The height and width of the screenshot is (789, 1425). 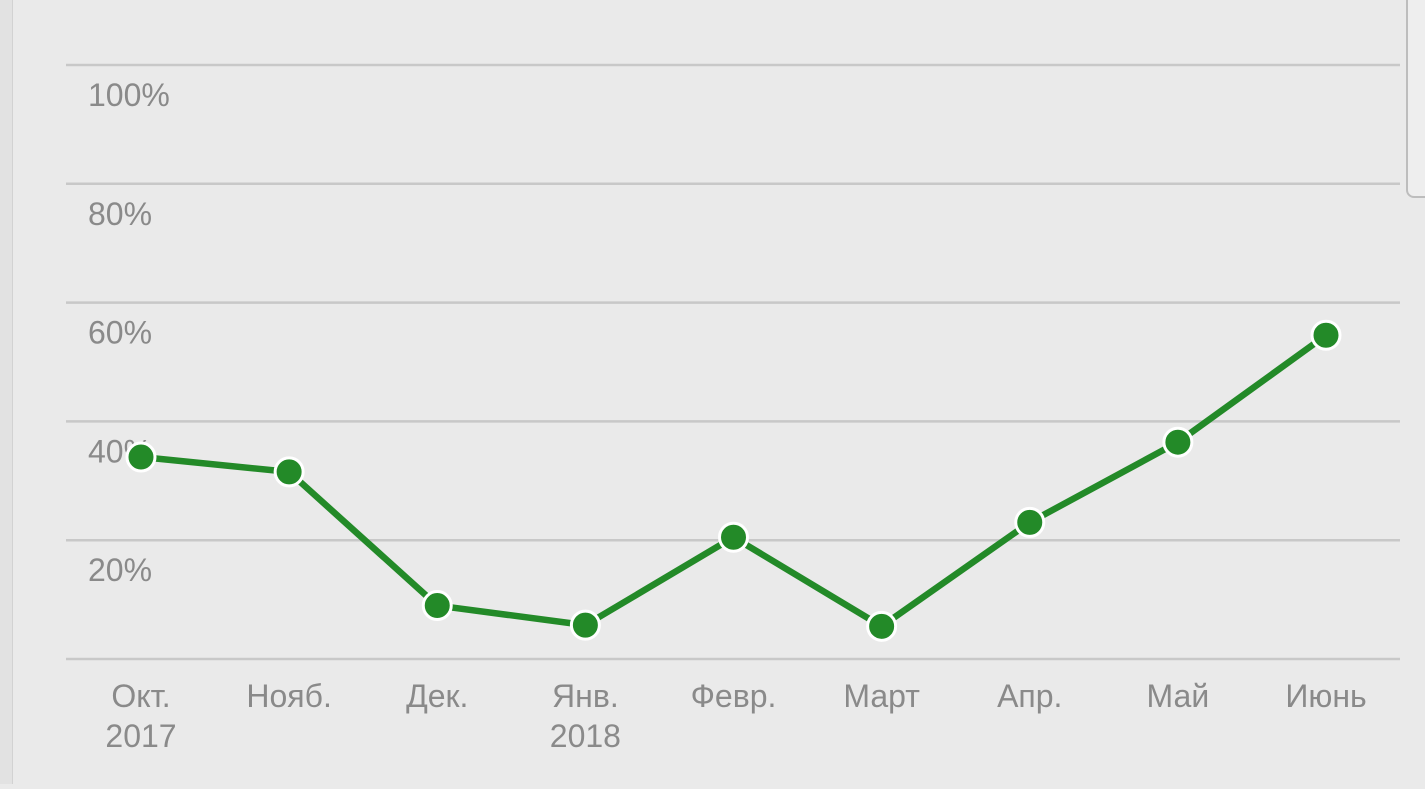 I want to click on x-tick-label-line: Июнь, so click(x=1325, y=696).